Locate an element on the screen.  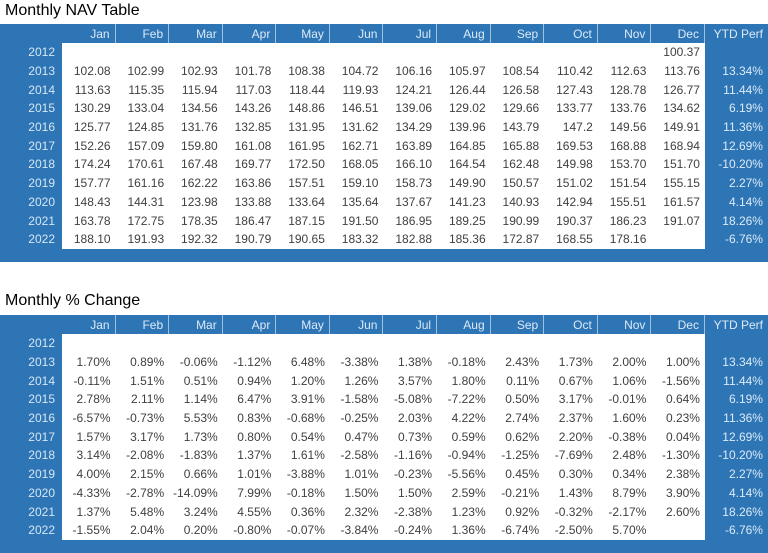
value-cell: 166.10 is located at coordinates (410, 164).